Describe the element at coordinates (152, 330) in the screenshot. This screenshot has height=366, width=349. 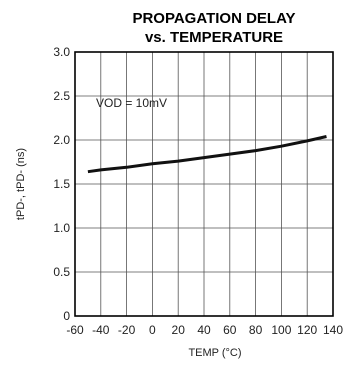
I see `x-tick-label: 0` at that location.